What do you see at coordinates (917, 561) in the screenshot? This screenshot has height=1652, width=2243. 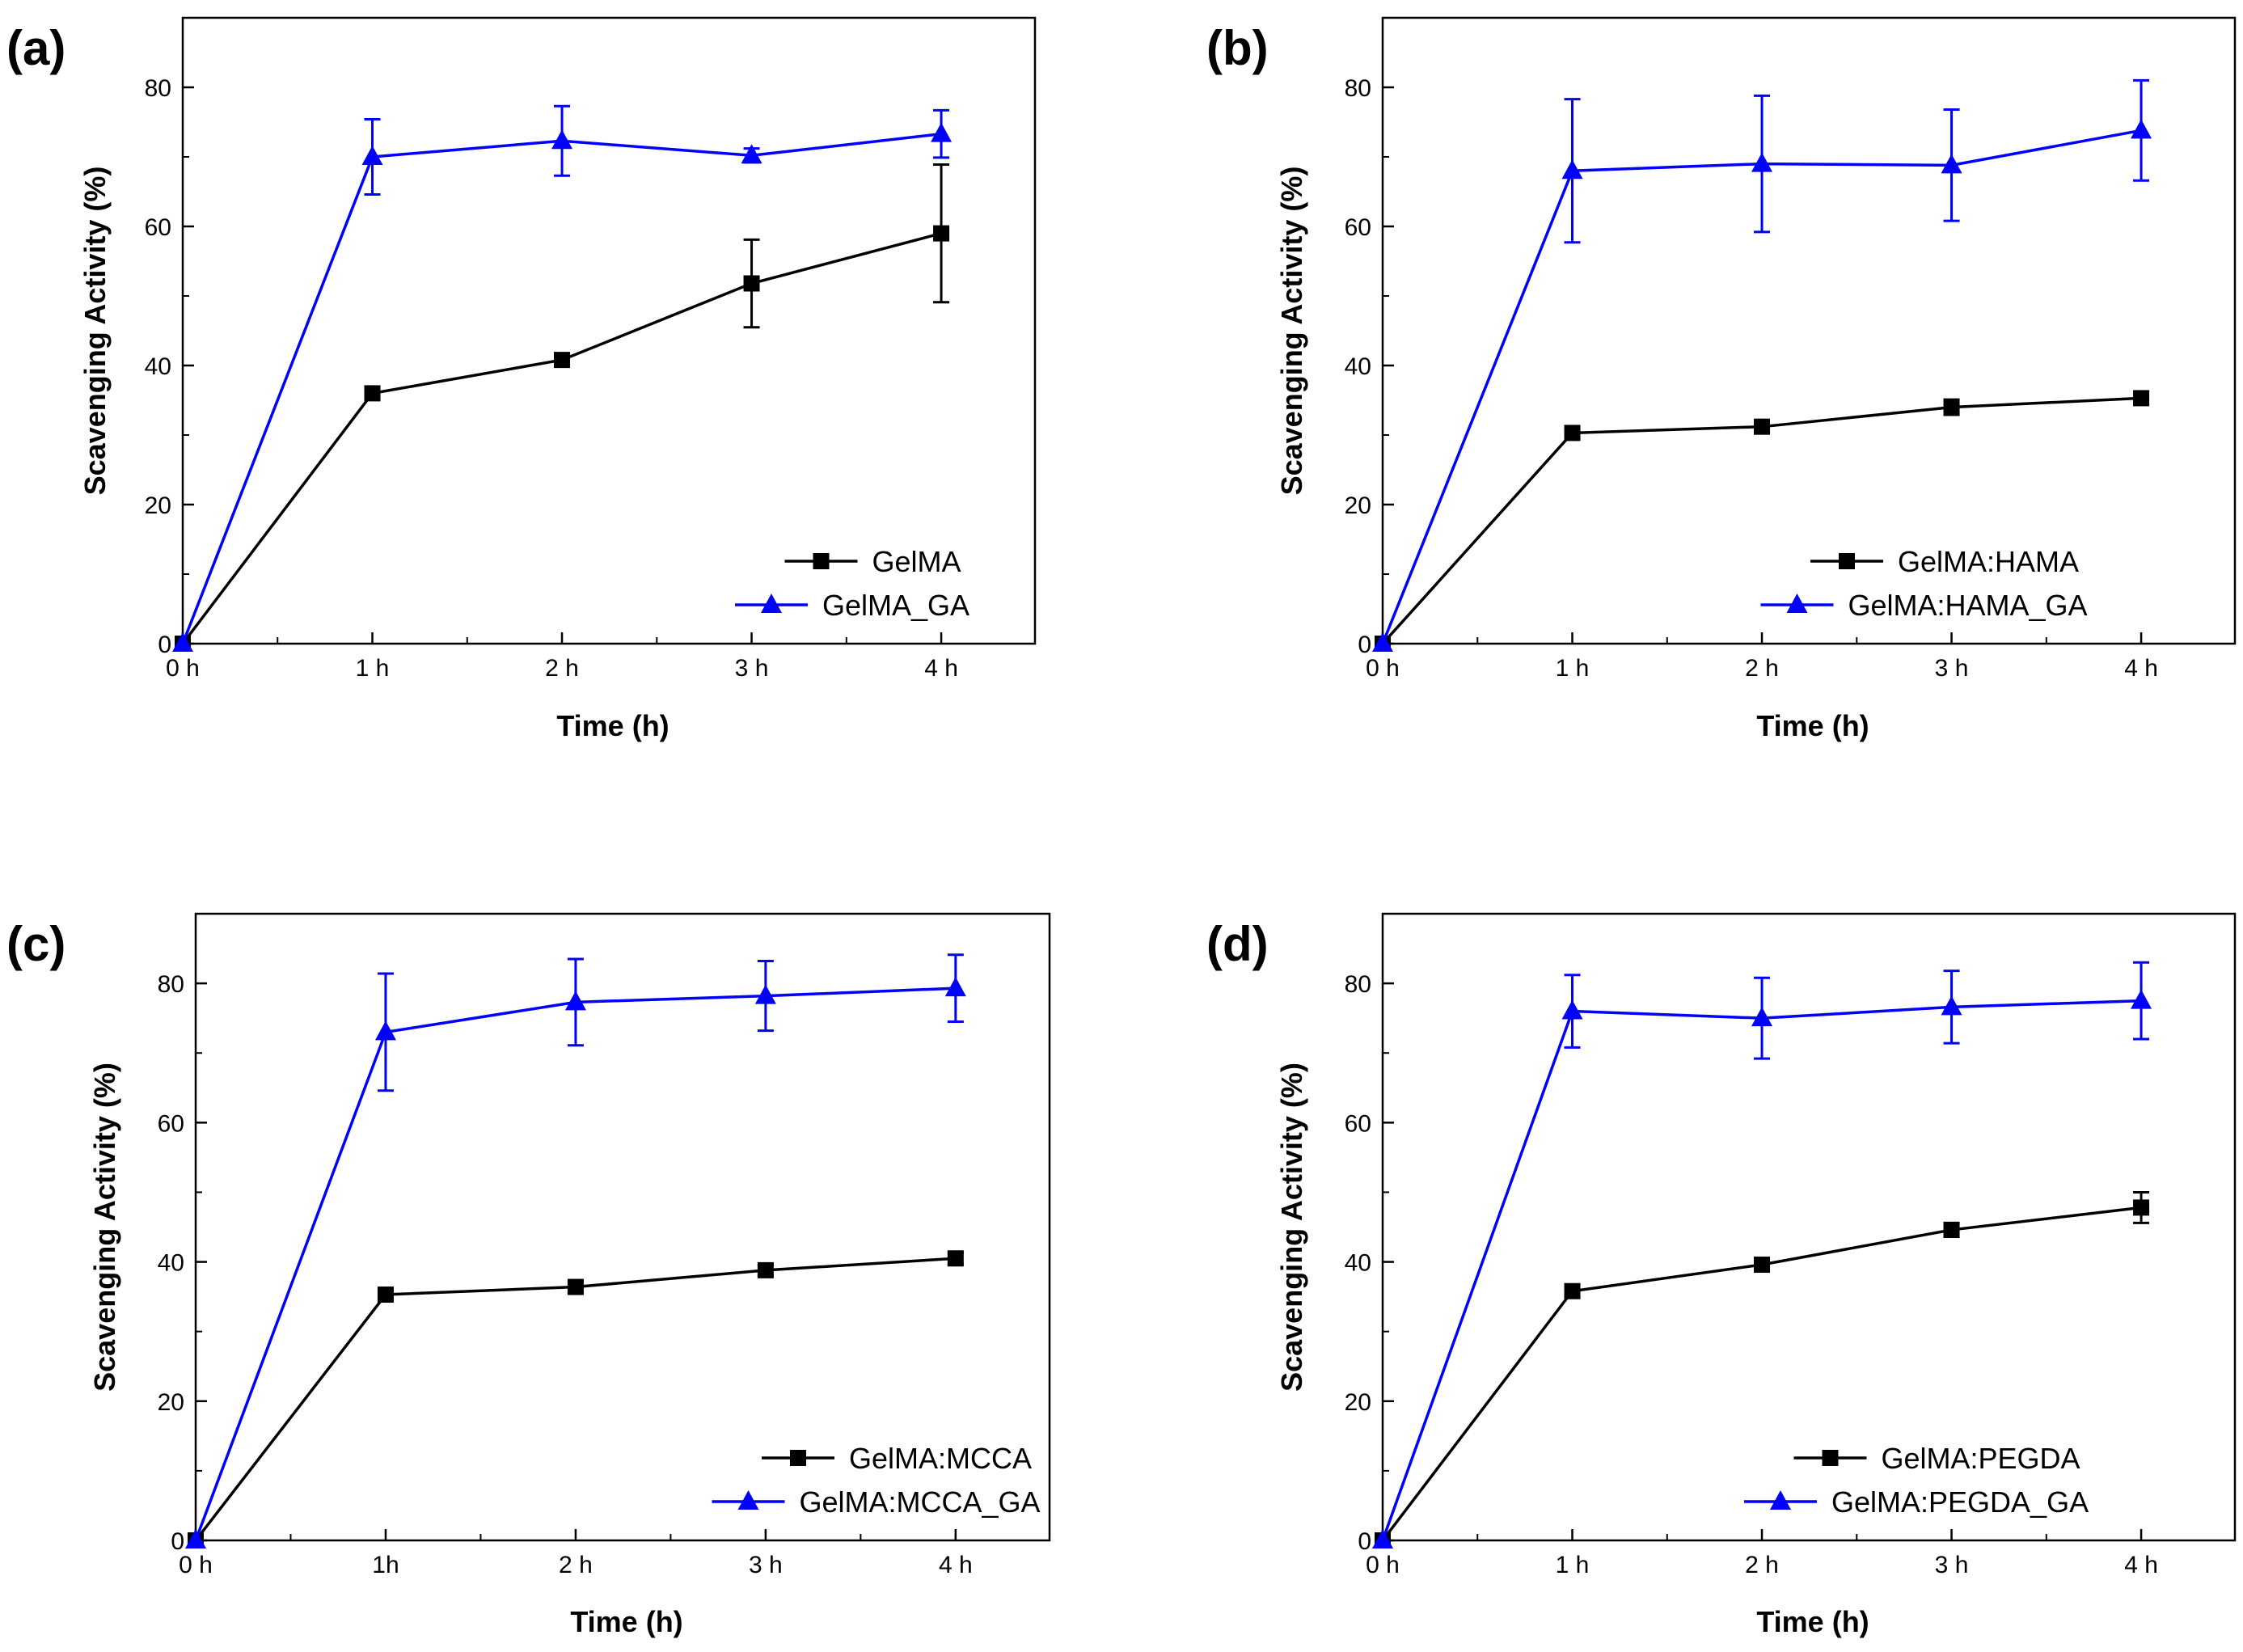 I see `legend-label: GelMA` at bounding box center [917, 561].